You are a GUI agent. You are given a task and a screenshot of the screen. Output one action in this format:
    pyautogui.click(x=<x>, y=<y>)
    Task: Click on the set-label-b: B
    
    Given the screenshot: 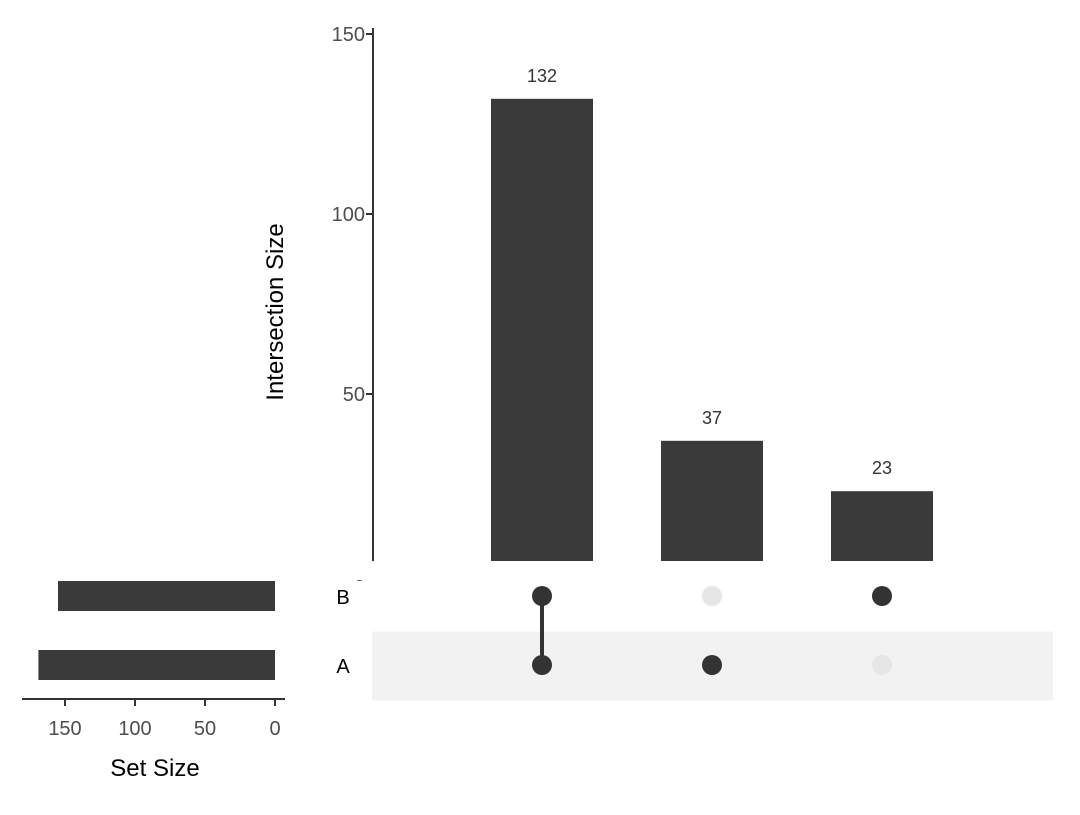 What is the action you would take?
    pyautogui.click(x=342, y=598)
    